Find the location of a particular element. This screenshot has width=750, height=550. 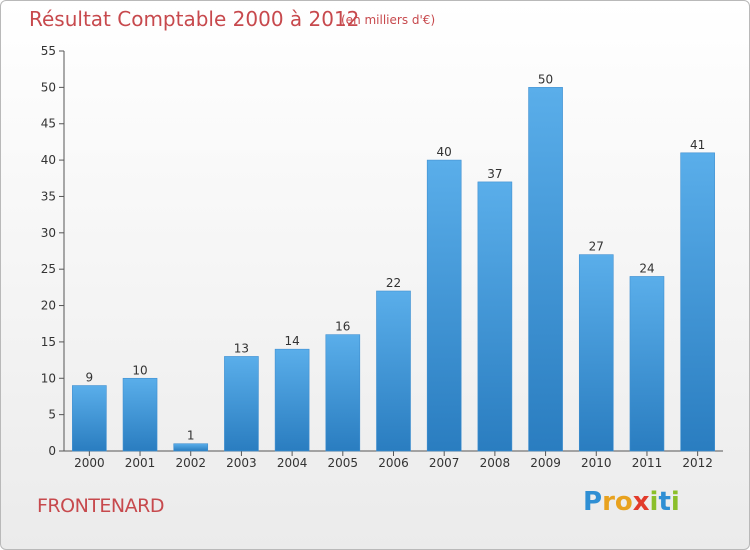

data-label-2007: 40 is located at coordinates (444, 152).